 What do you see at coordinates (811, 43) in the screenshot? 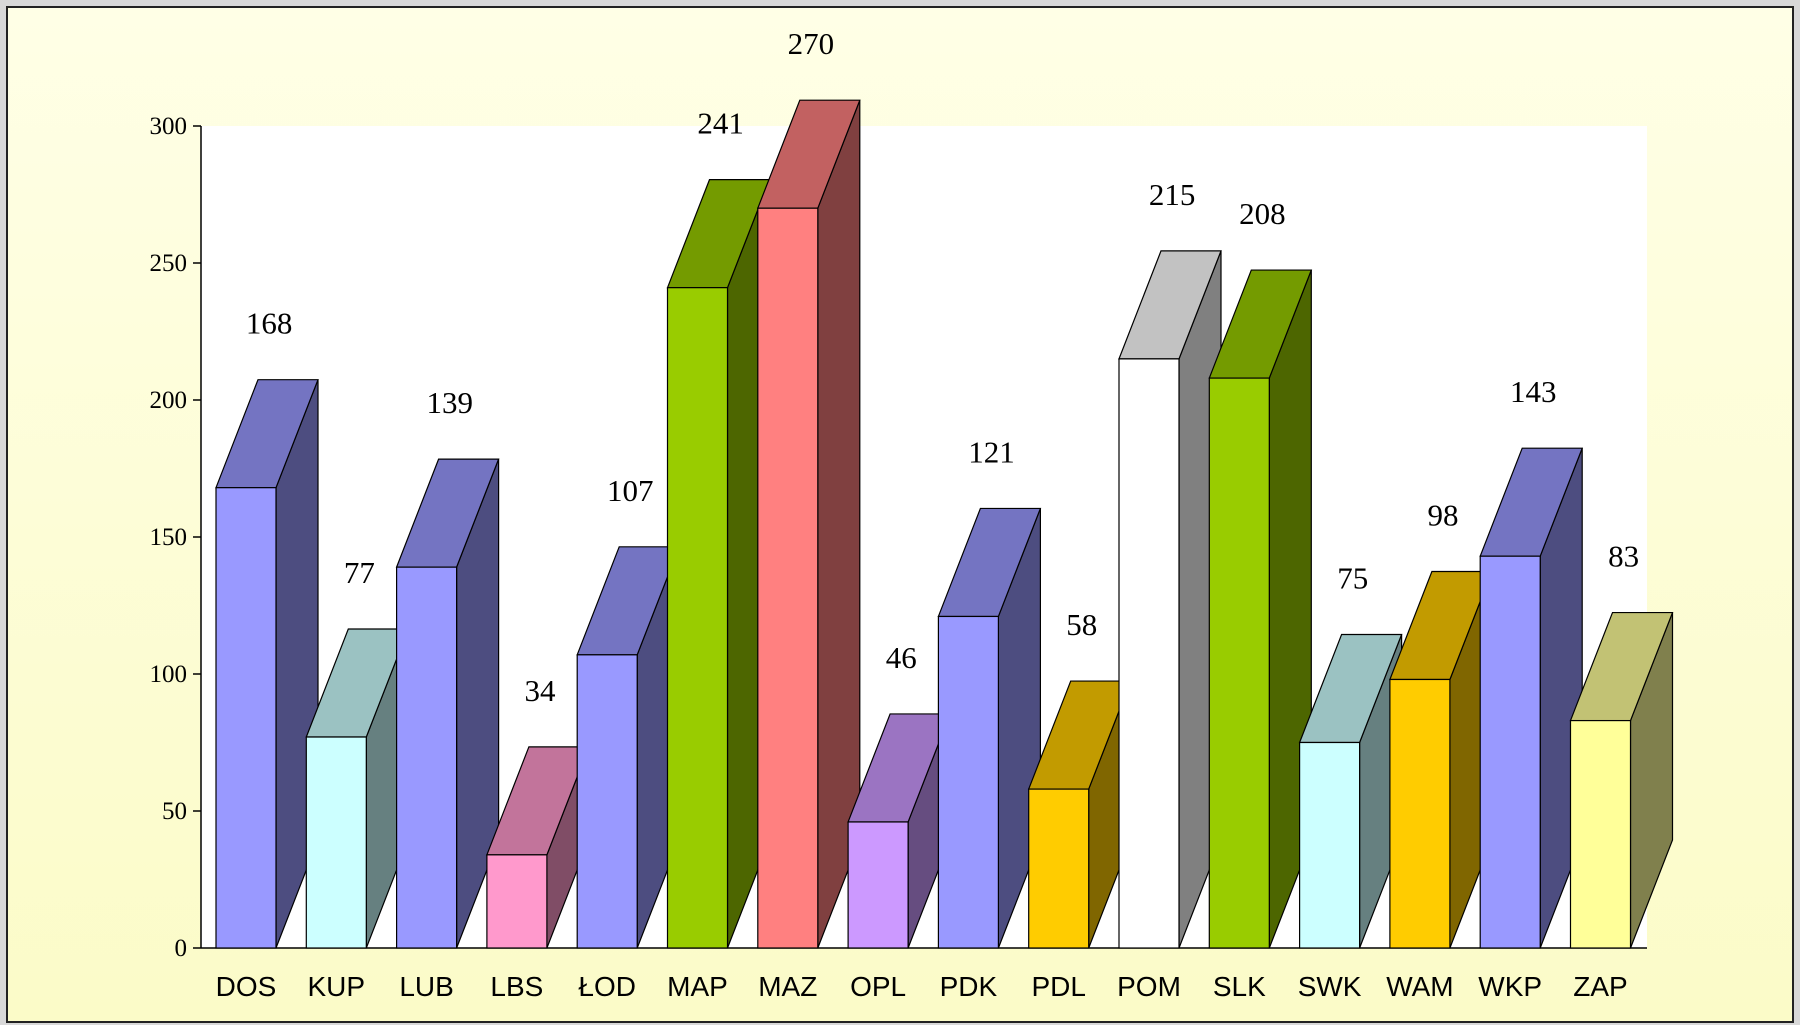
I see `value-label: 270` at bounding box center [811, 43].